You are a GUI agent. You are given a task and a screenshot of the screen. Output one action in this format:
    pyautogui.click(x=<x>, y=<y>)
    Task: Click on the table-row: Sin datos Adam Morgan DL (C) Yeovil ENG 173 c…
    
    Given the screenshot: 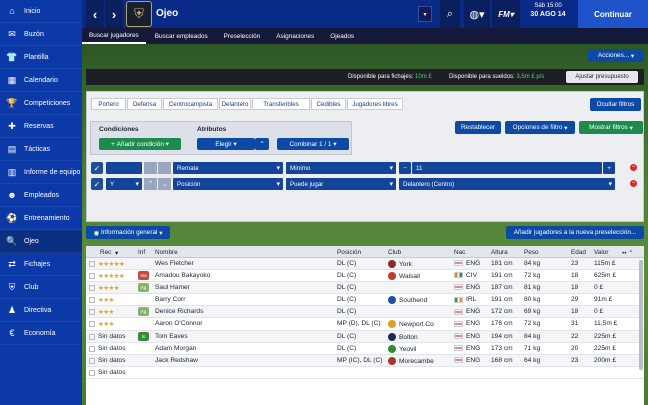 What is the action you would take?
    pyautogui.click(x=365, y=349)
    